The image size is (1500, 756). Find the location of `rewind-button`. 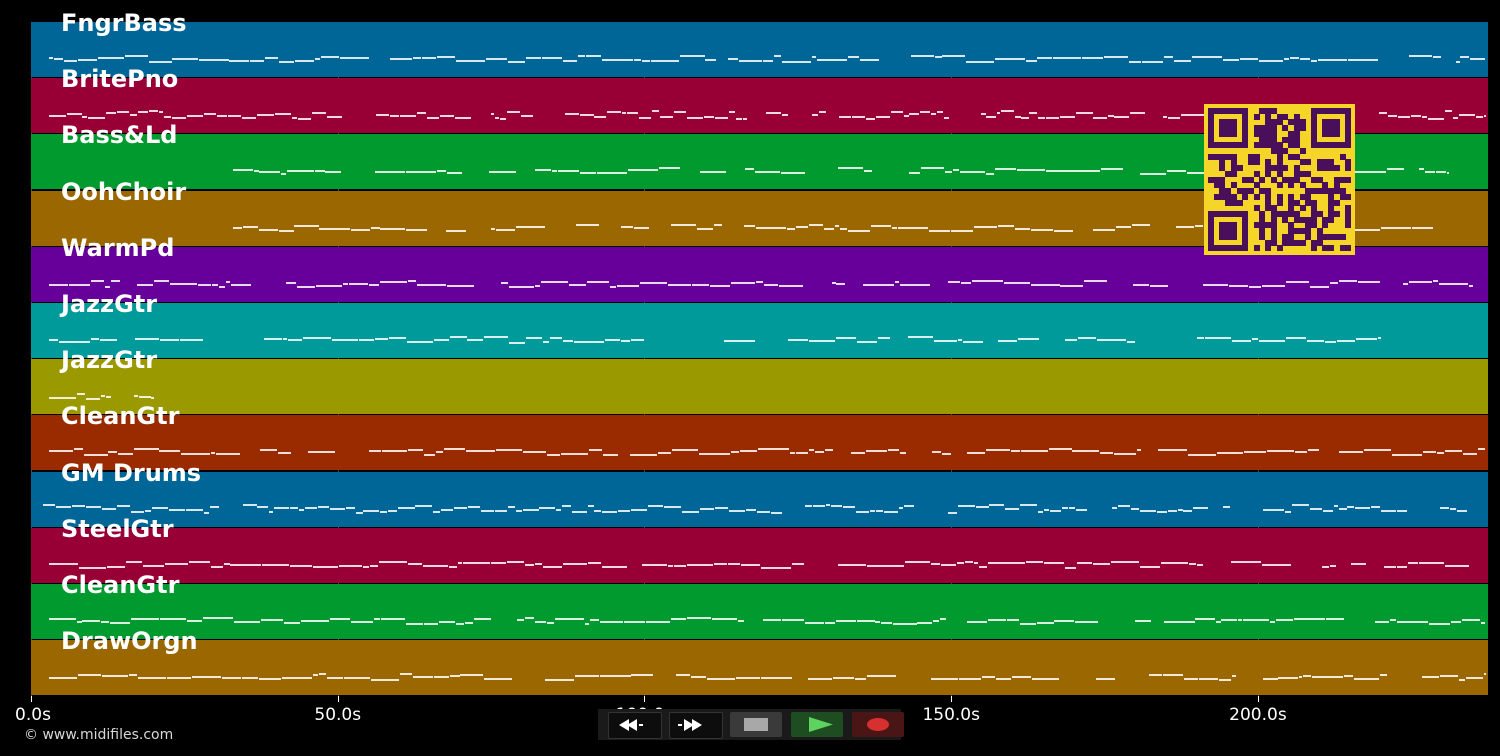

rewind-button is located at coordinates (635, 725).